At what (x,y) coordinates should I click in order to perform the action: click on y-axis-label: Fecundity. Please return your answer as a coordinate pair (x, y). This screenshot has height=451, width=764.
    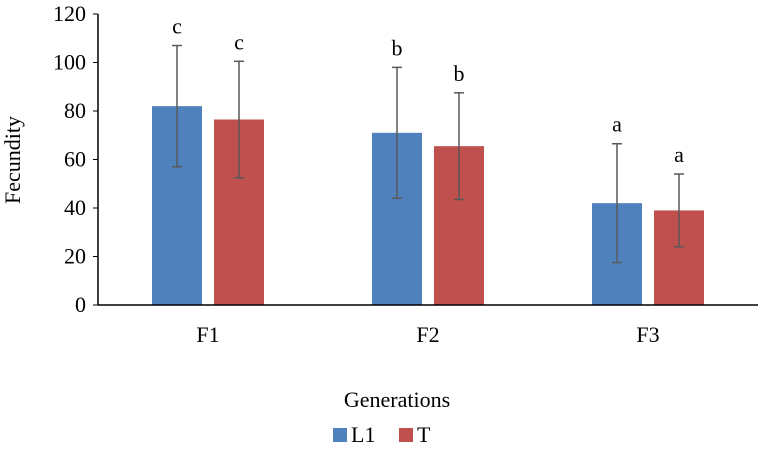
    Looking at the image, I should click on (12, 160).